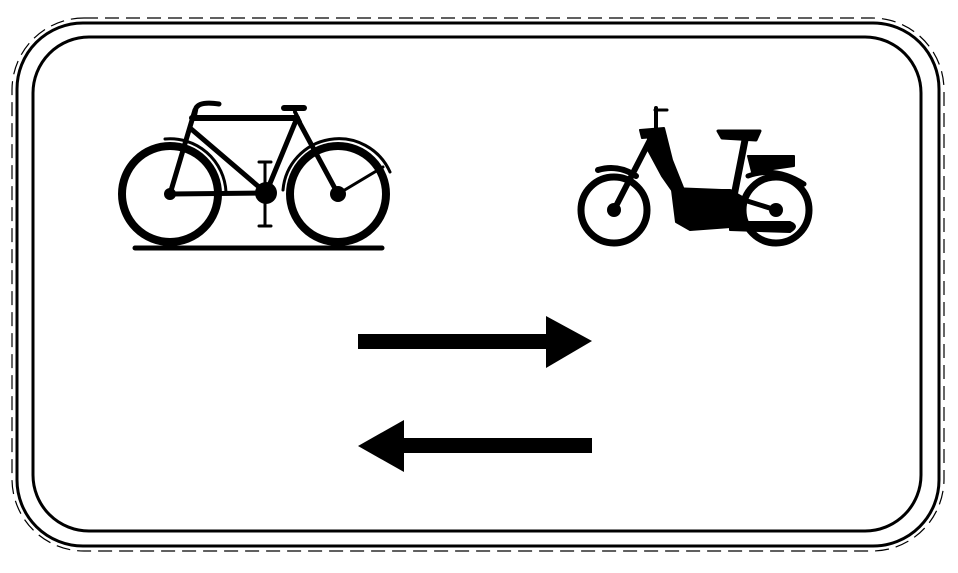  Describe the element at coordinates (569, 342) in the screenshot. I see `arrow-right-head` at that location.